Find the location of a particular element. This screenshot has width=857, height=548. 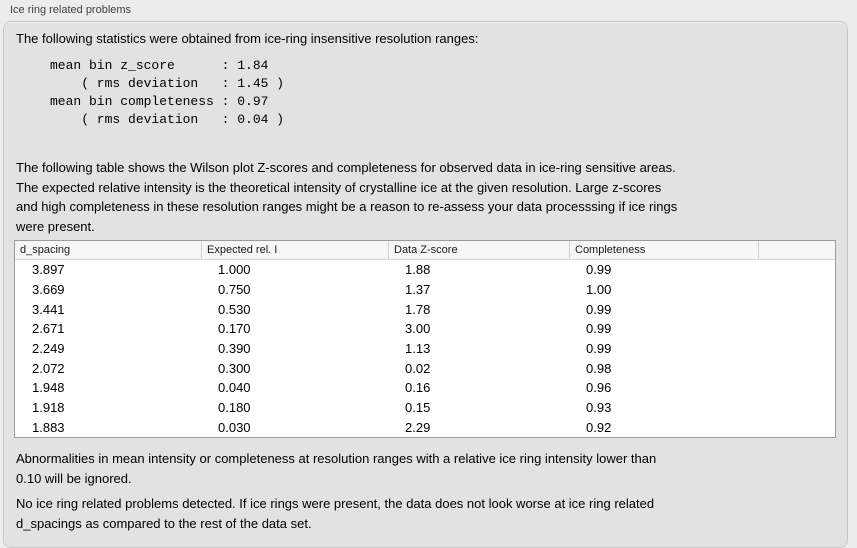

cell-data-z-score: 0.16 is located at coordinates (418, 388).